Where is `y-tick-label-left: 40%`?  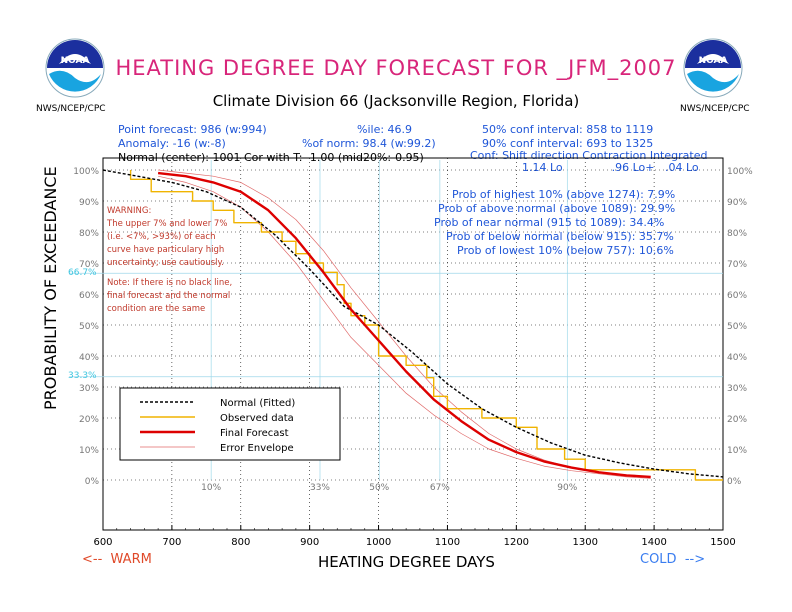 y-tick-label-left: 40% is located at coordinates (89, 358).